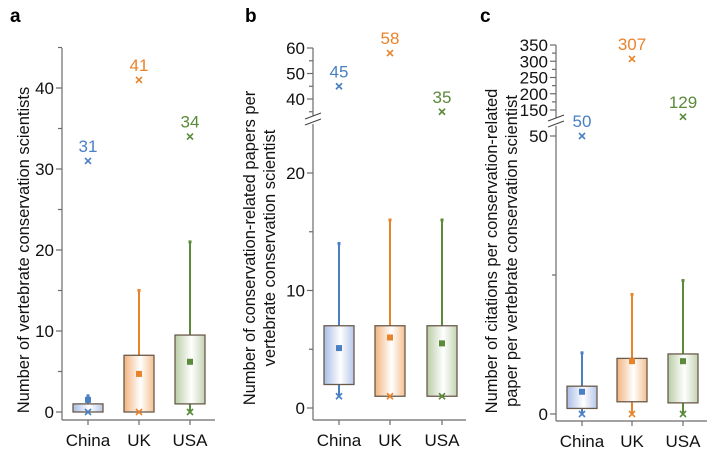 This screenshot has width=716, height=465. I want to click on box-uk: 307, so click(632, 226).